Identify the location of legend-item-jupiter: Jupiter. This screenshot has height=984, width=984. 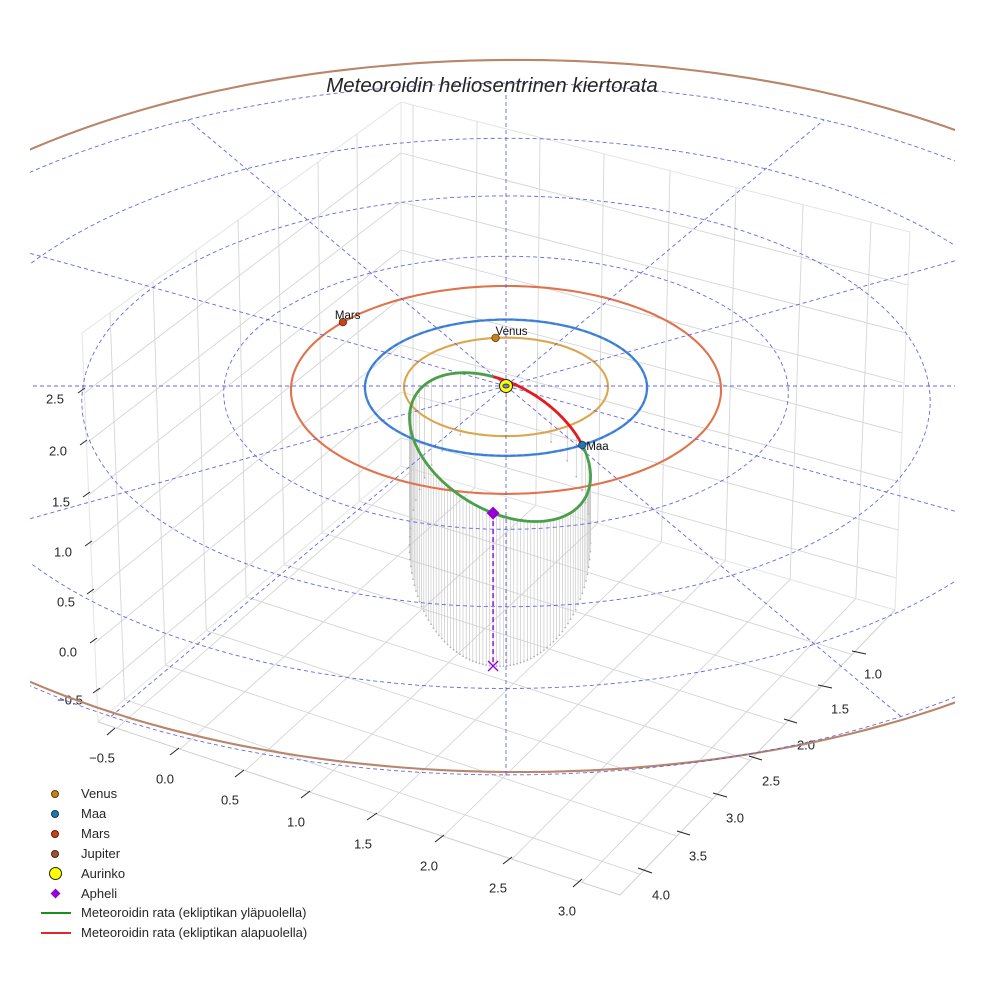
(172, 854).